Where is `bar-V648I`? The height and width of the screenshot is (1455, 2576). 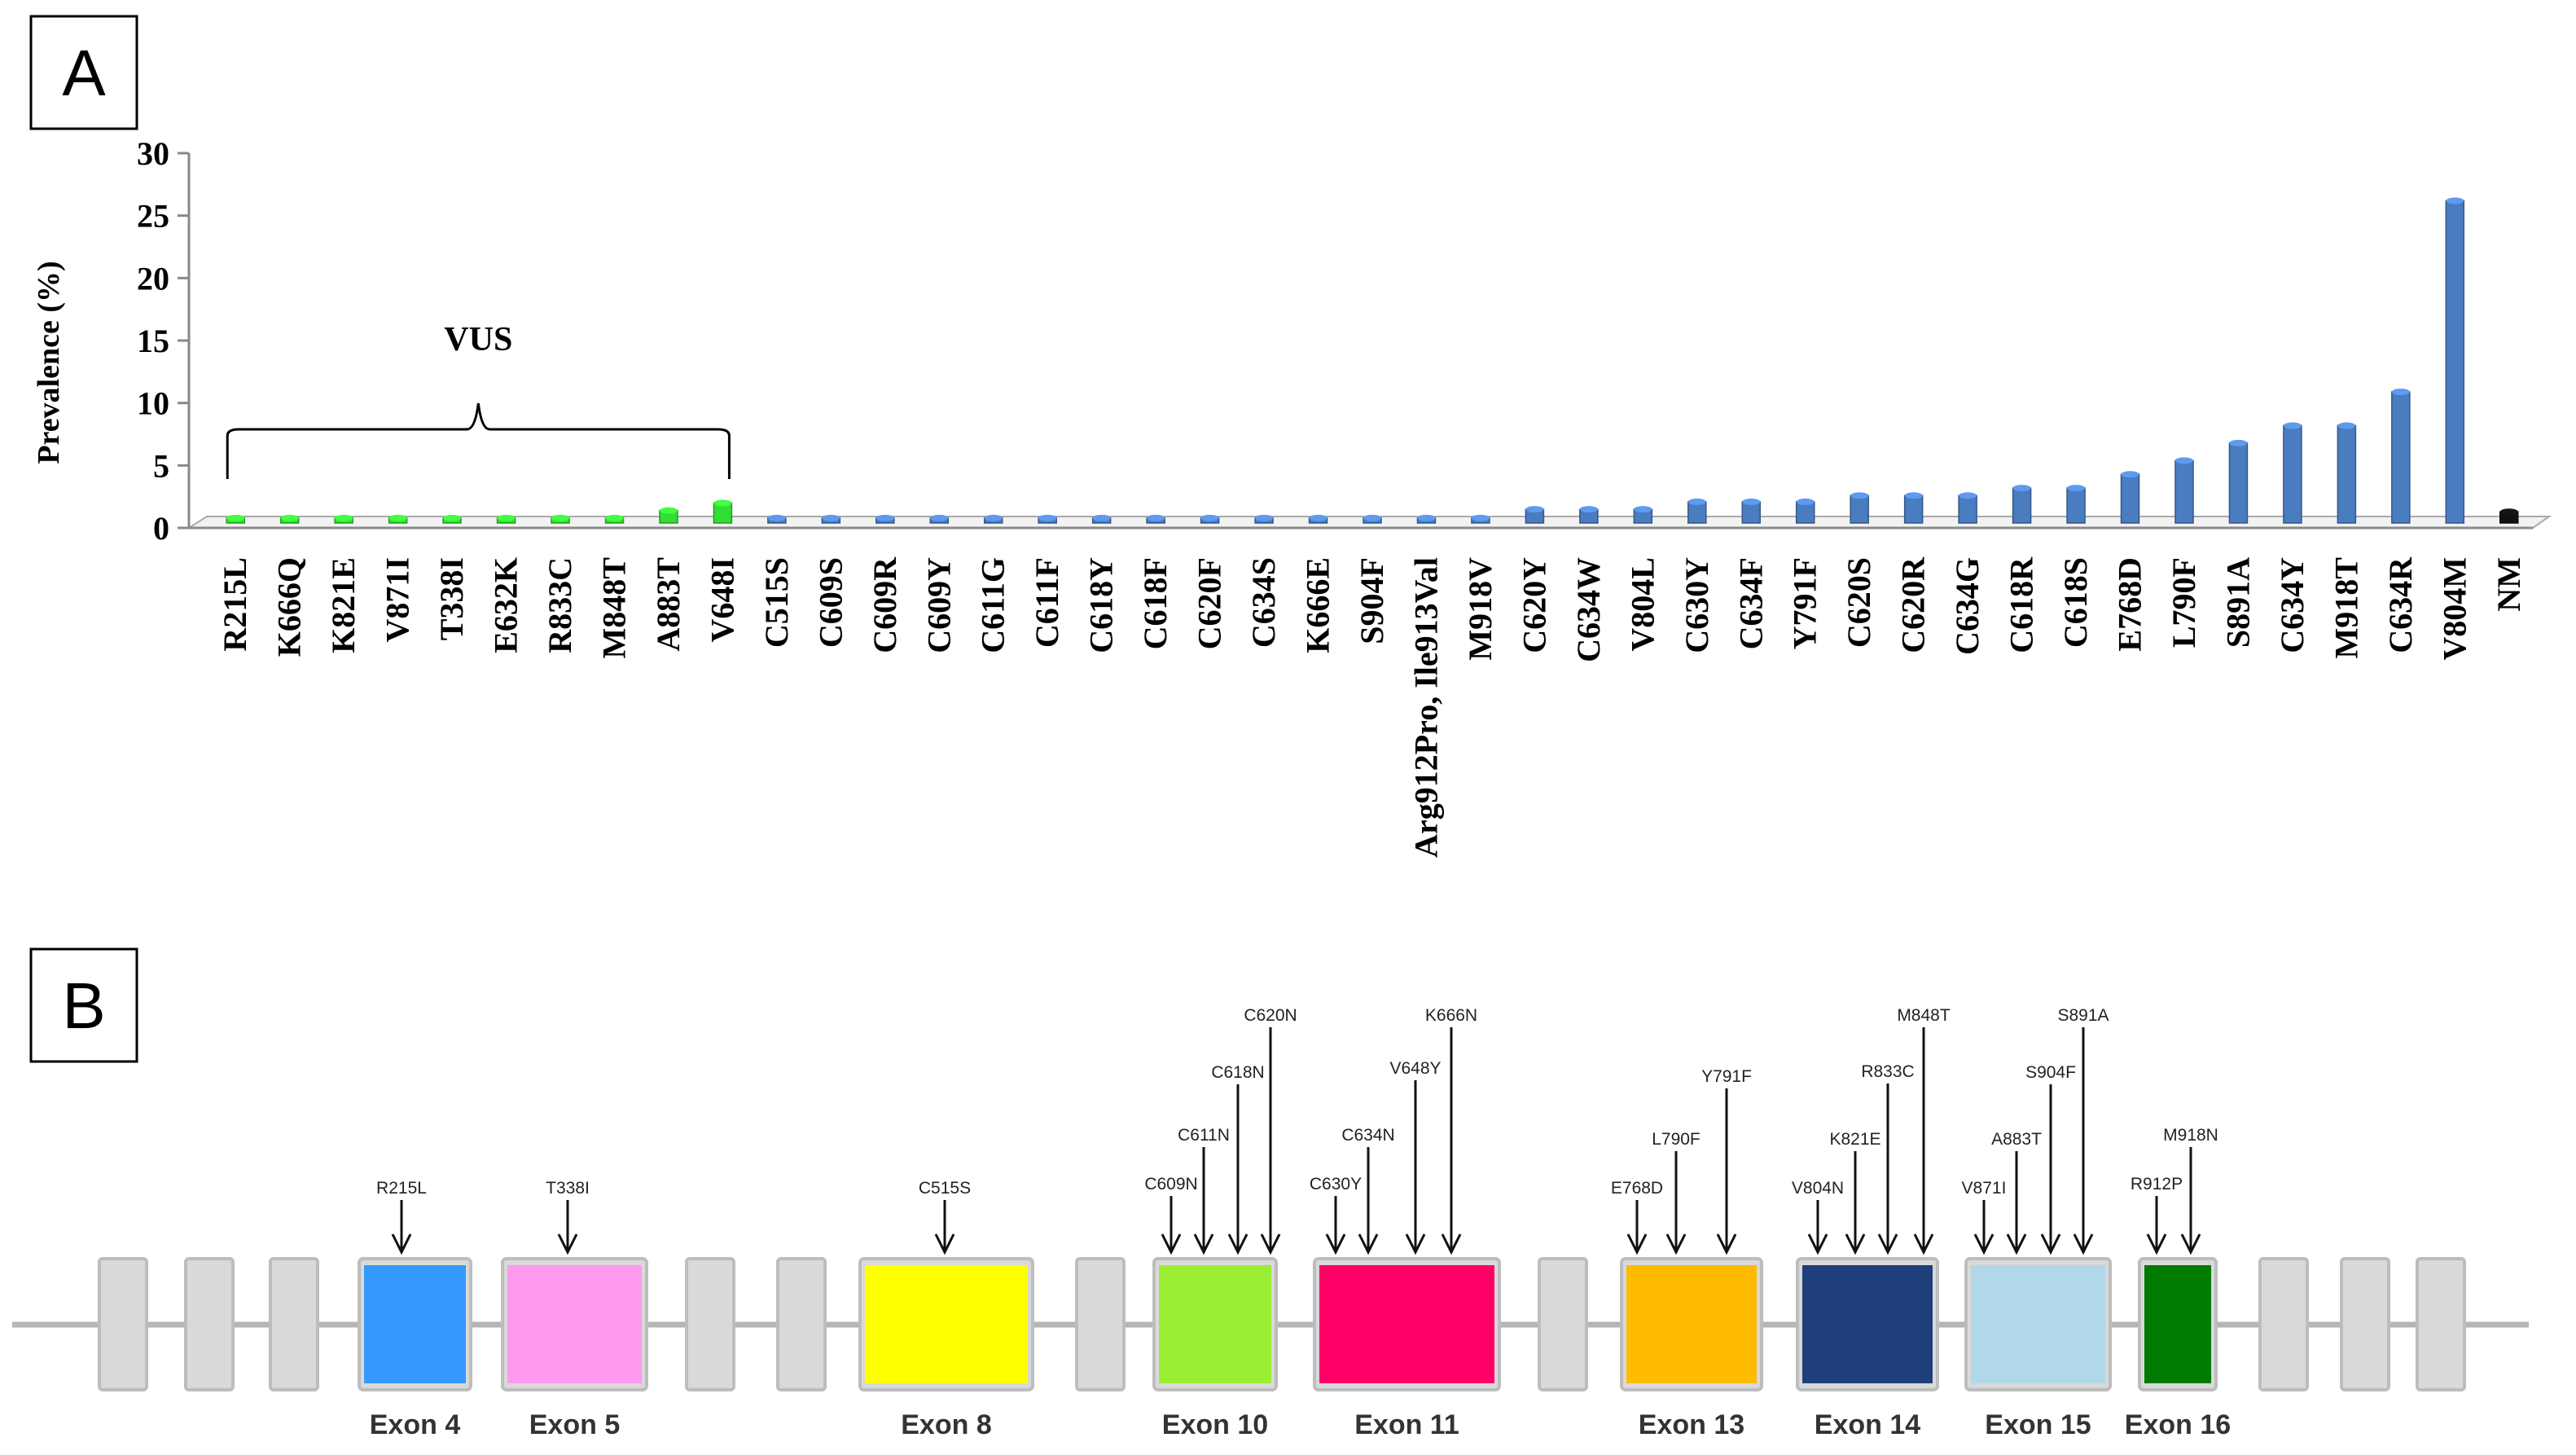
bar-V648I is located at coordinates (723, 512).